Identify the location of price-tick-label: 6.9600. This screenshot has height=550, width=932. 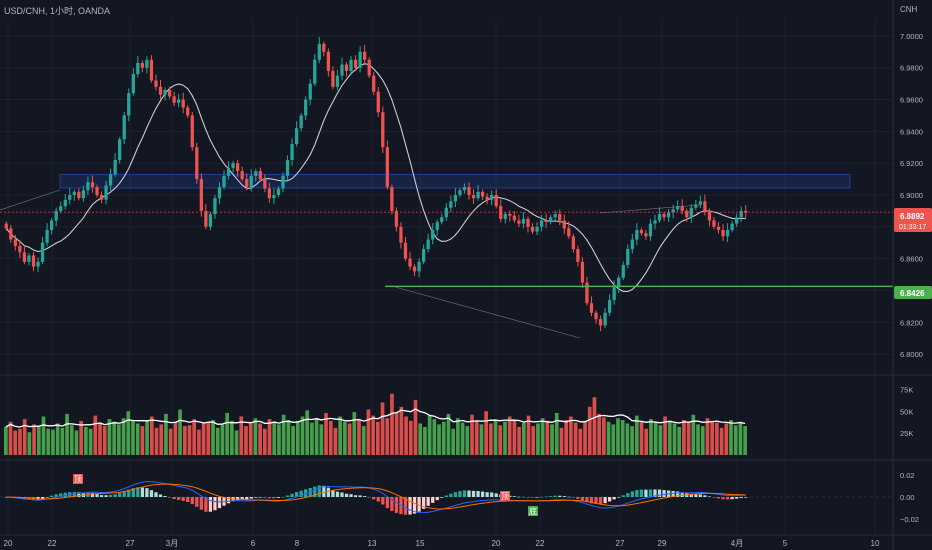
(911, 100).